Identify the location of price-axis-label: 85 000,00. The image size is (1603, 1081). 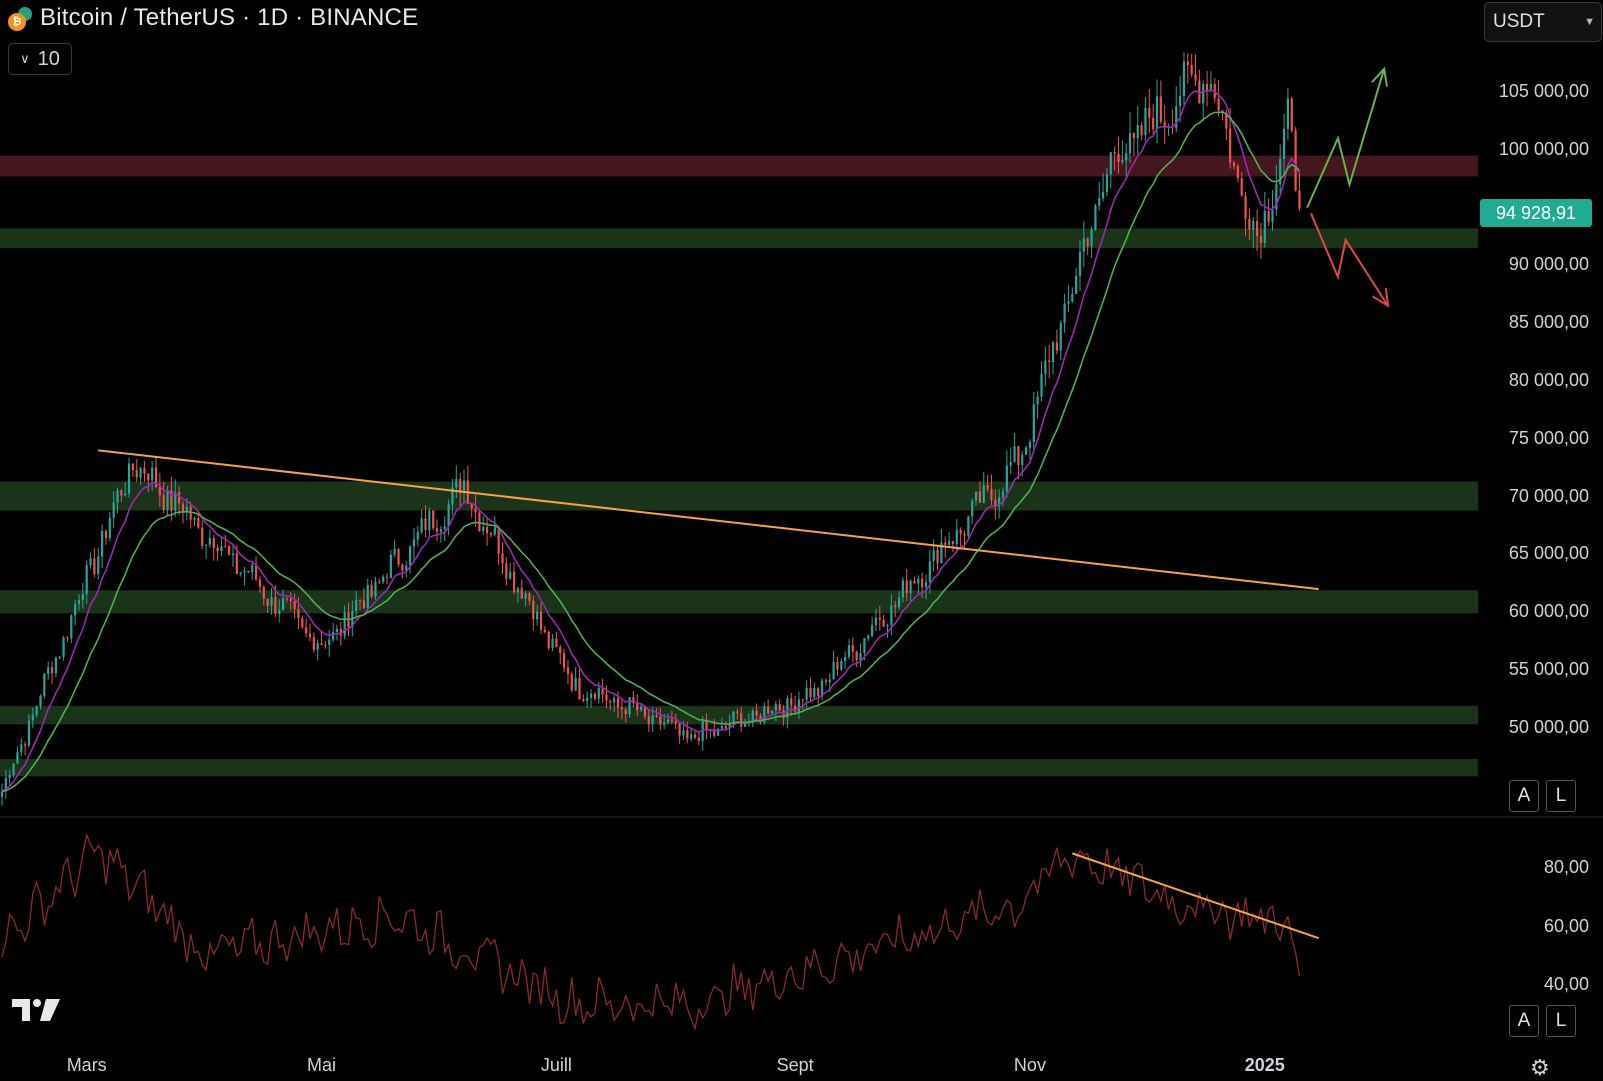
(1548, 322).